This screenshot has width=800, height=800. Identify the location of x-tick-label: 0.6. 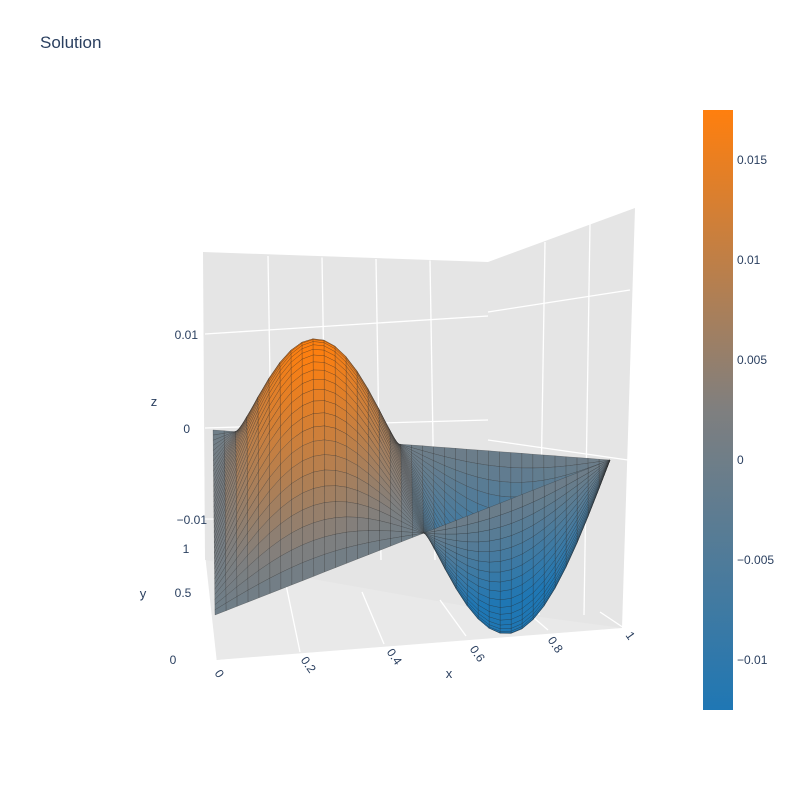
(477, 654).